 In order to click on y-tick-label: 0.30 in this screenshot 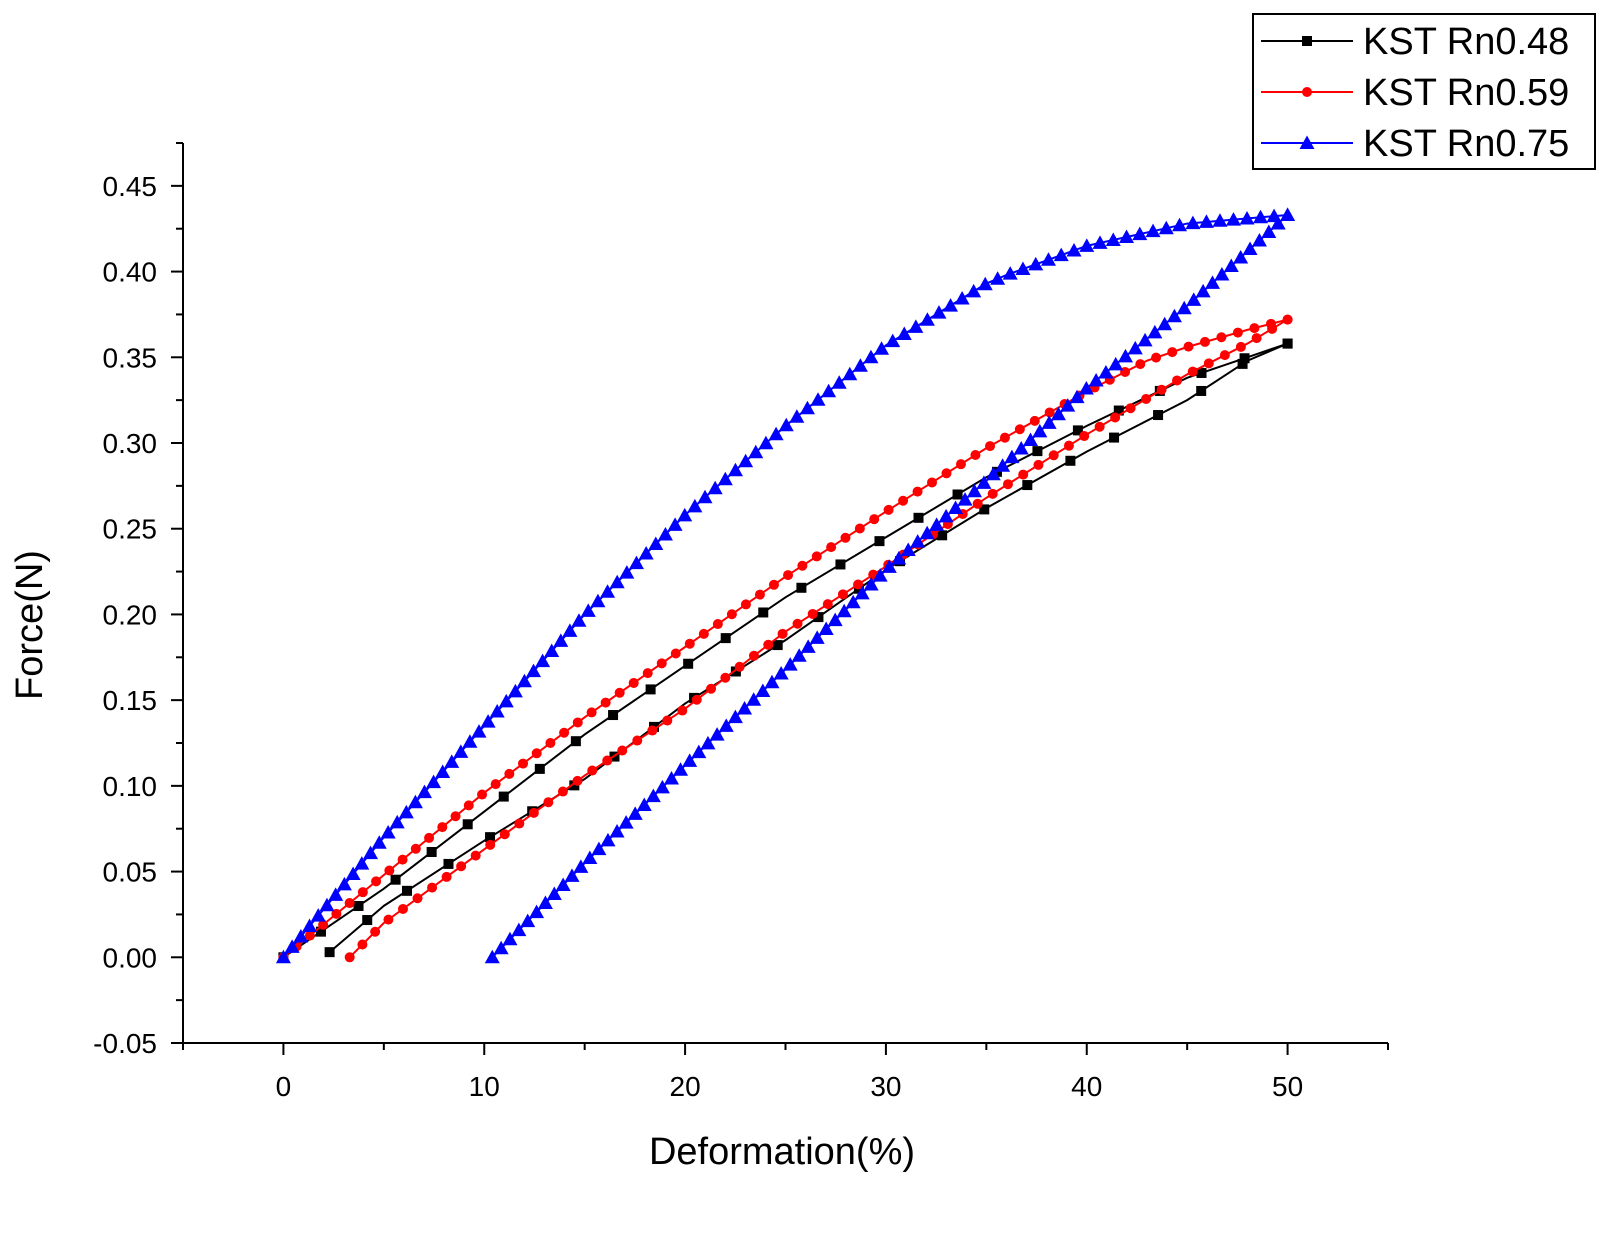, I will do `click(130, 443)`.